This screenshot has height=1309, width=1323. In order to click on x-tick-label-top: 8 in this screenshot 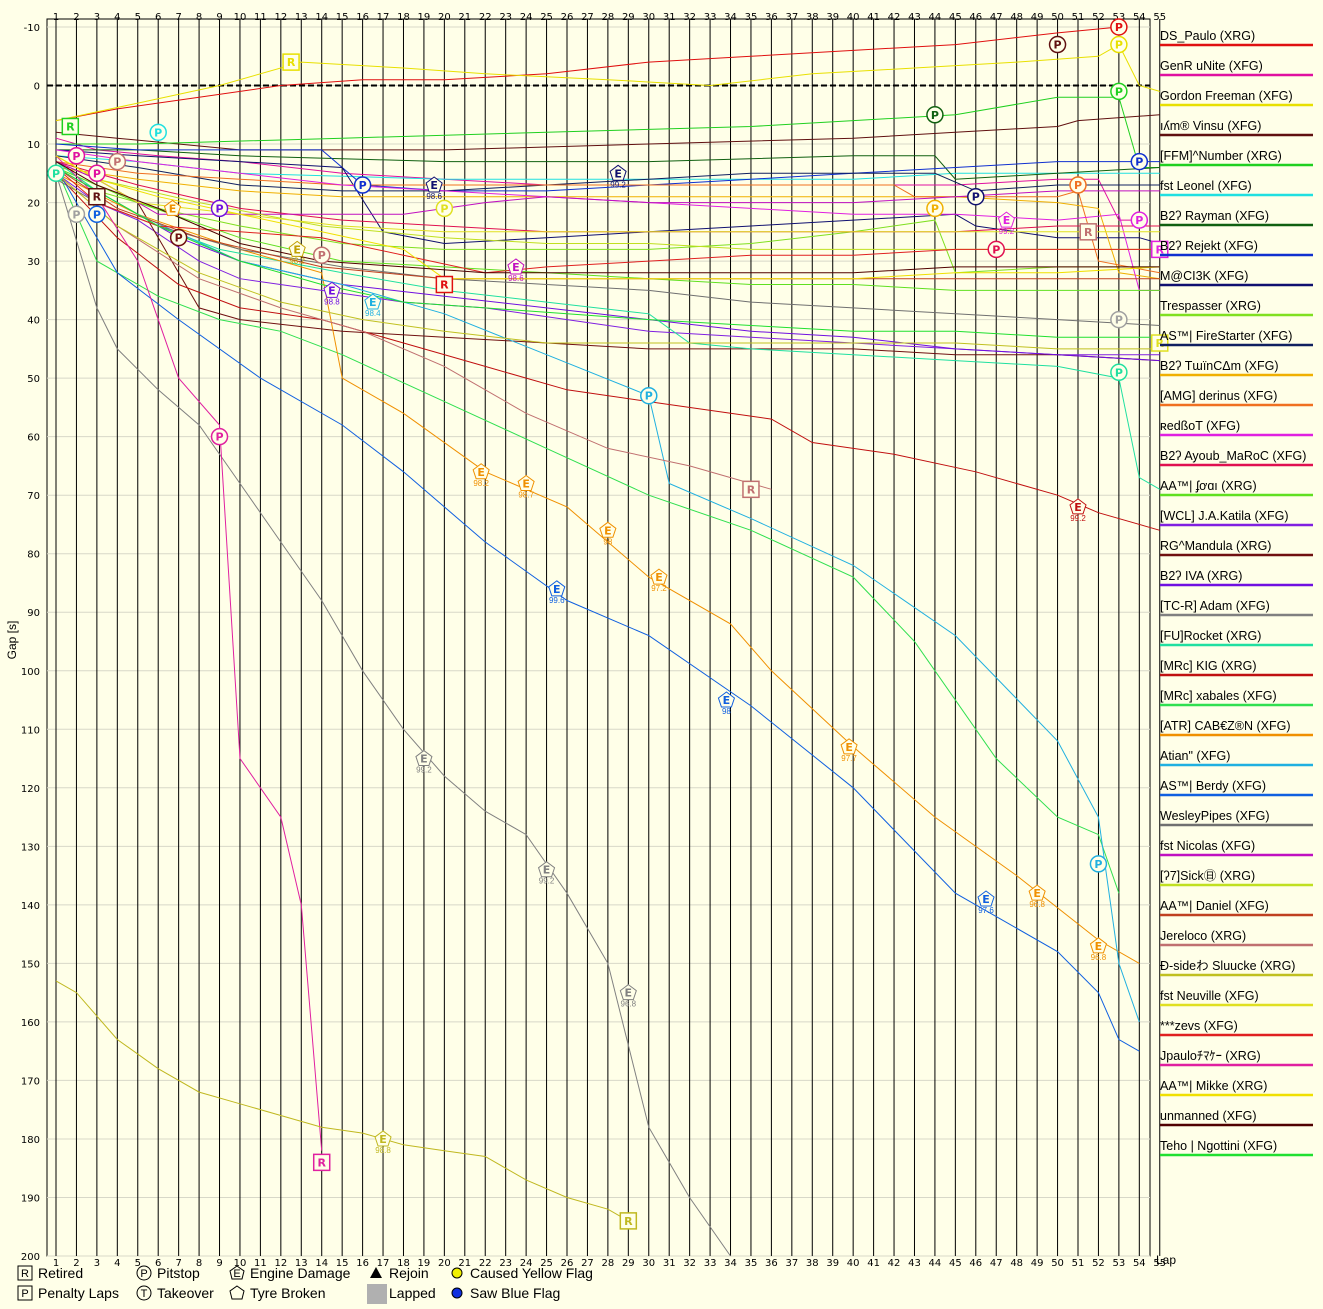, I will do `click(199, 17)`.